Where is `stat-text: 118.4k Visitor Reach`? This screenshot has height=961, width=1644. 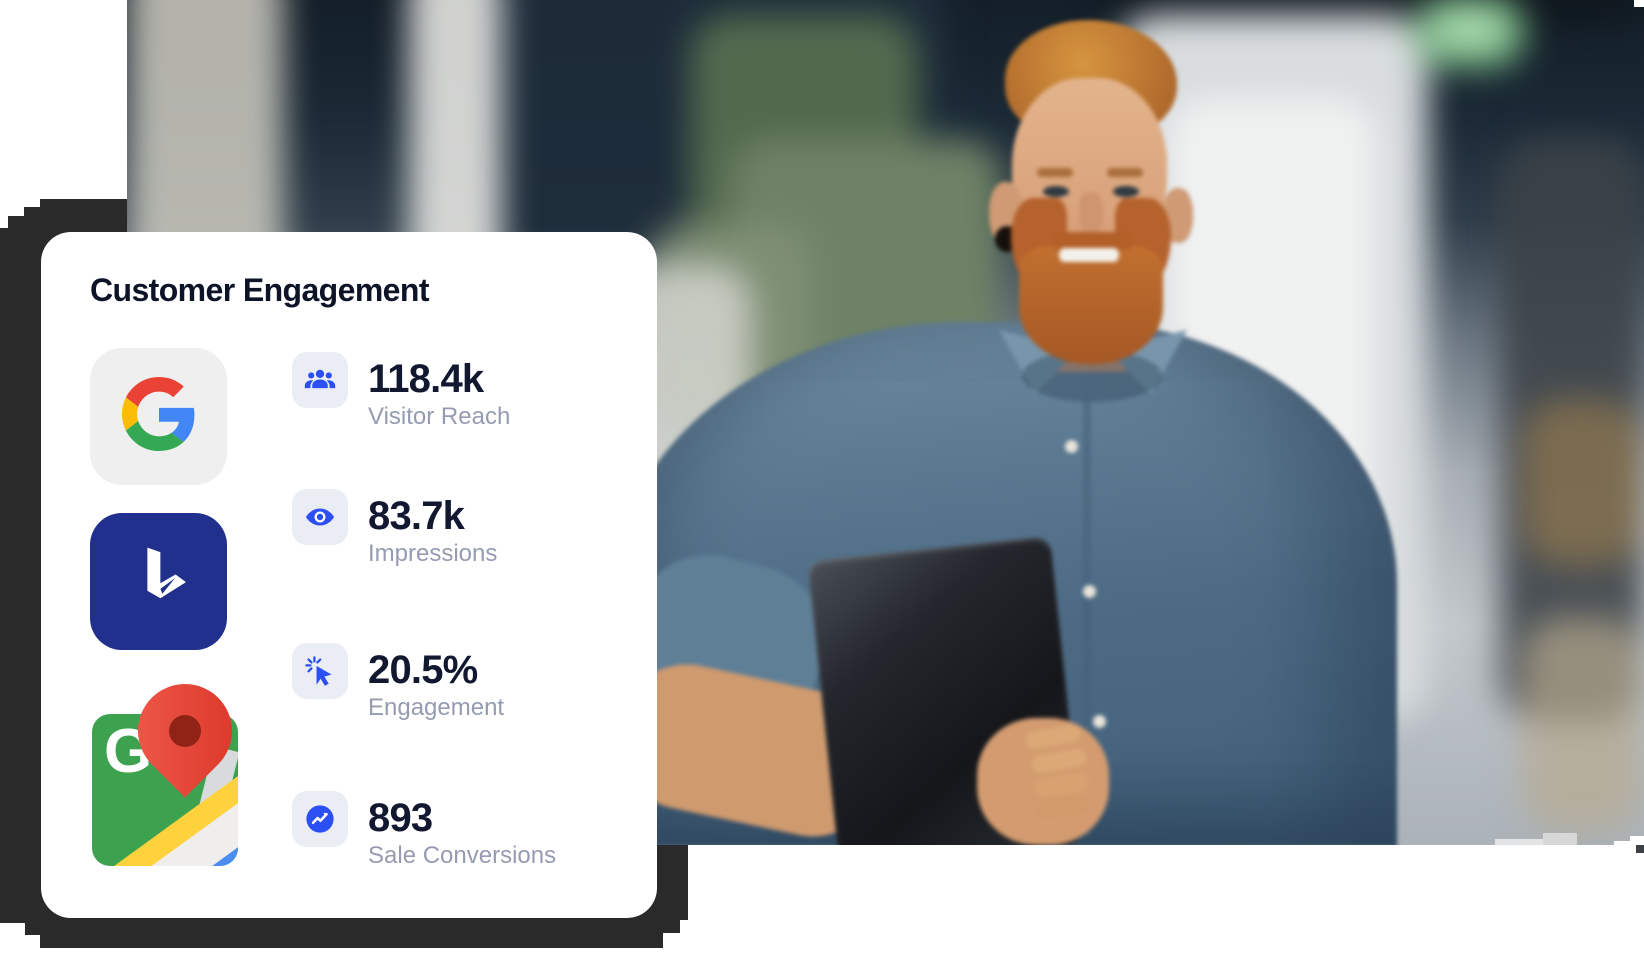 stat-text: 118.4k Visitor Reach is located at coordinates (439, 394).